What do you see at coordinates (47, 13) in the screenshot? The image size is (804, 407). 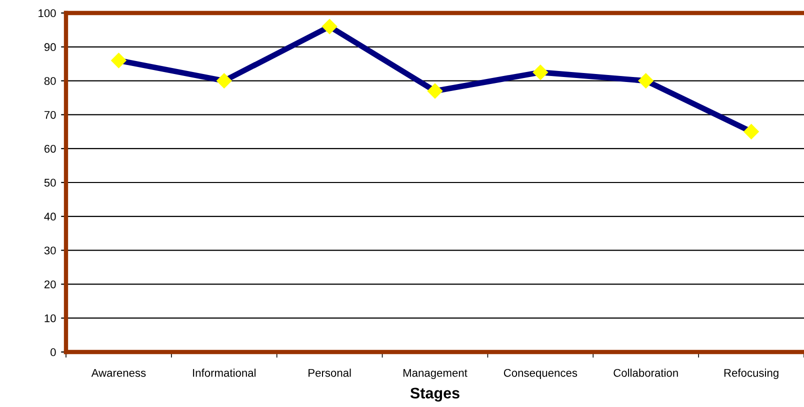 I see `y-tick-label: 100` at bounding box center [47, 13].